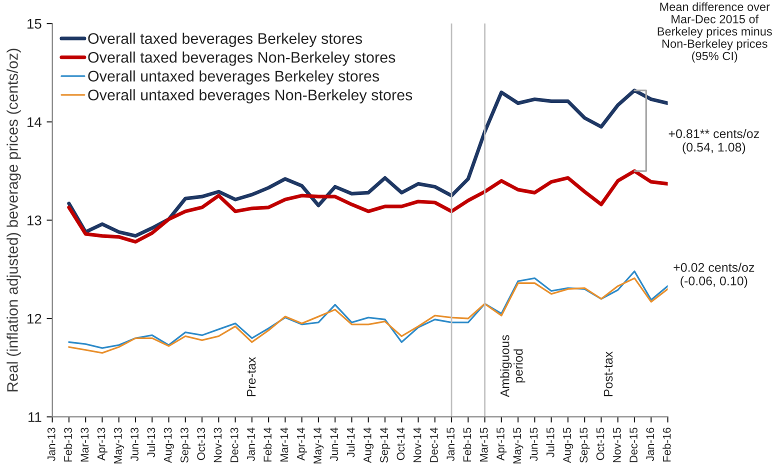 Image resolution: width=781 pixels, height=471 pixels. What do you see at coordinates (225, 39) in the screenshot?
I see `legend-label: Overall taxed beverages Berkeley stores` at bounding box center [225, 39].